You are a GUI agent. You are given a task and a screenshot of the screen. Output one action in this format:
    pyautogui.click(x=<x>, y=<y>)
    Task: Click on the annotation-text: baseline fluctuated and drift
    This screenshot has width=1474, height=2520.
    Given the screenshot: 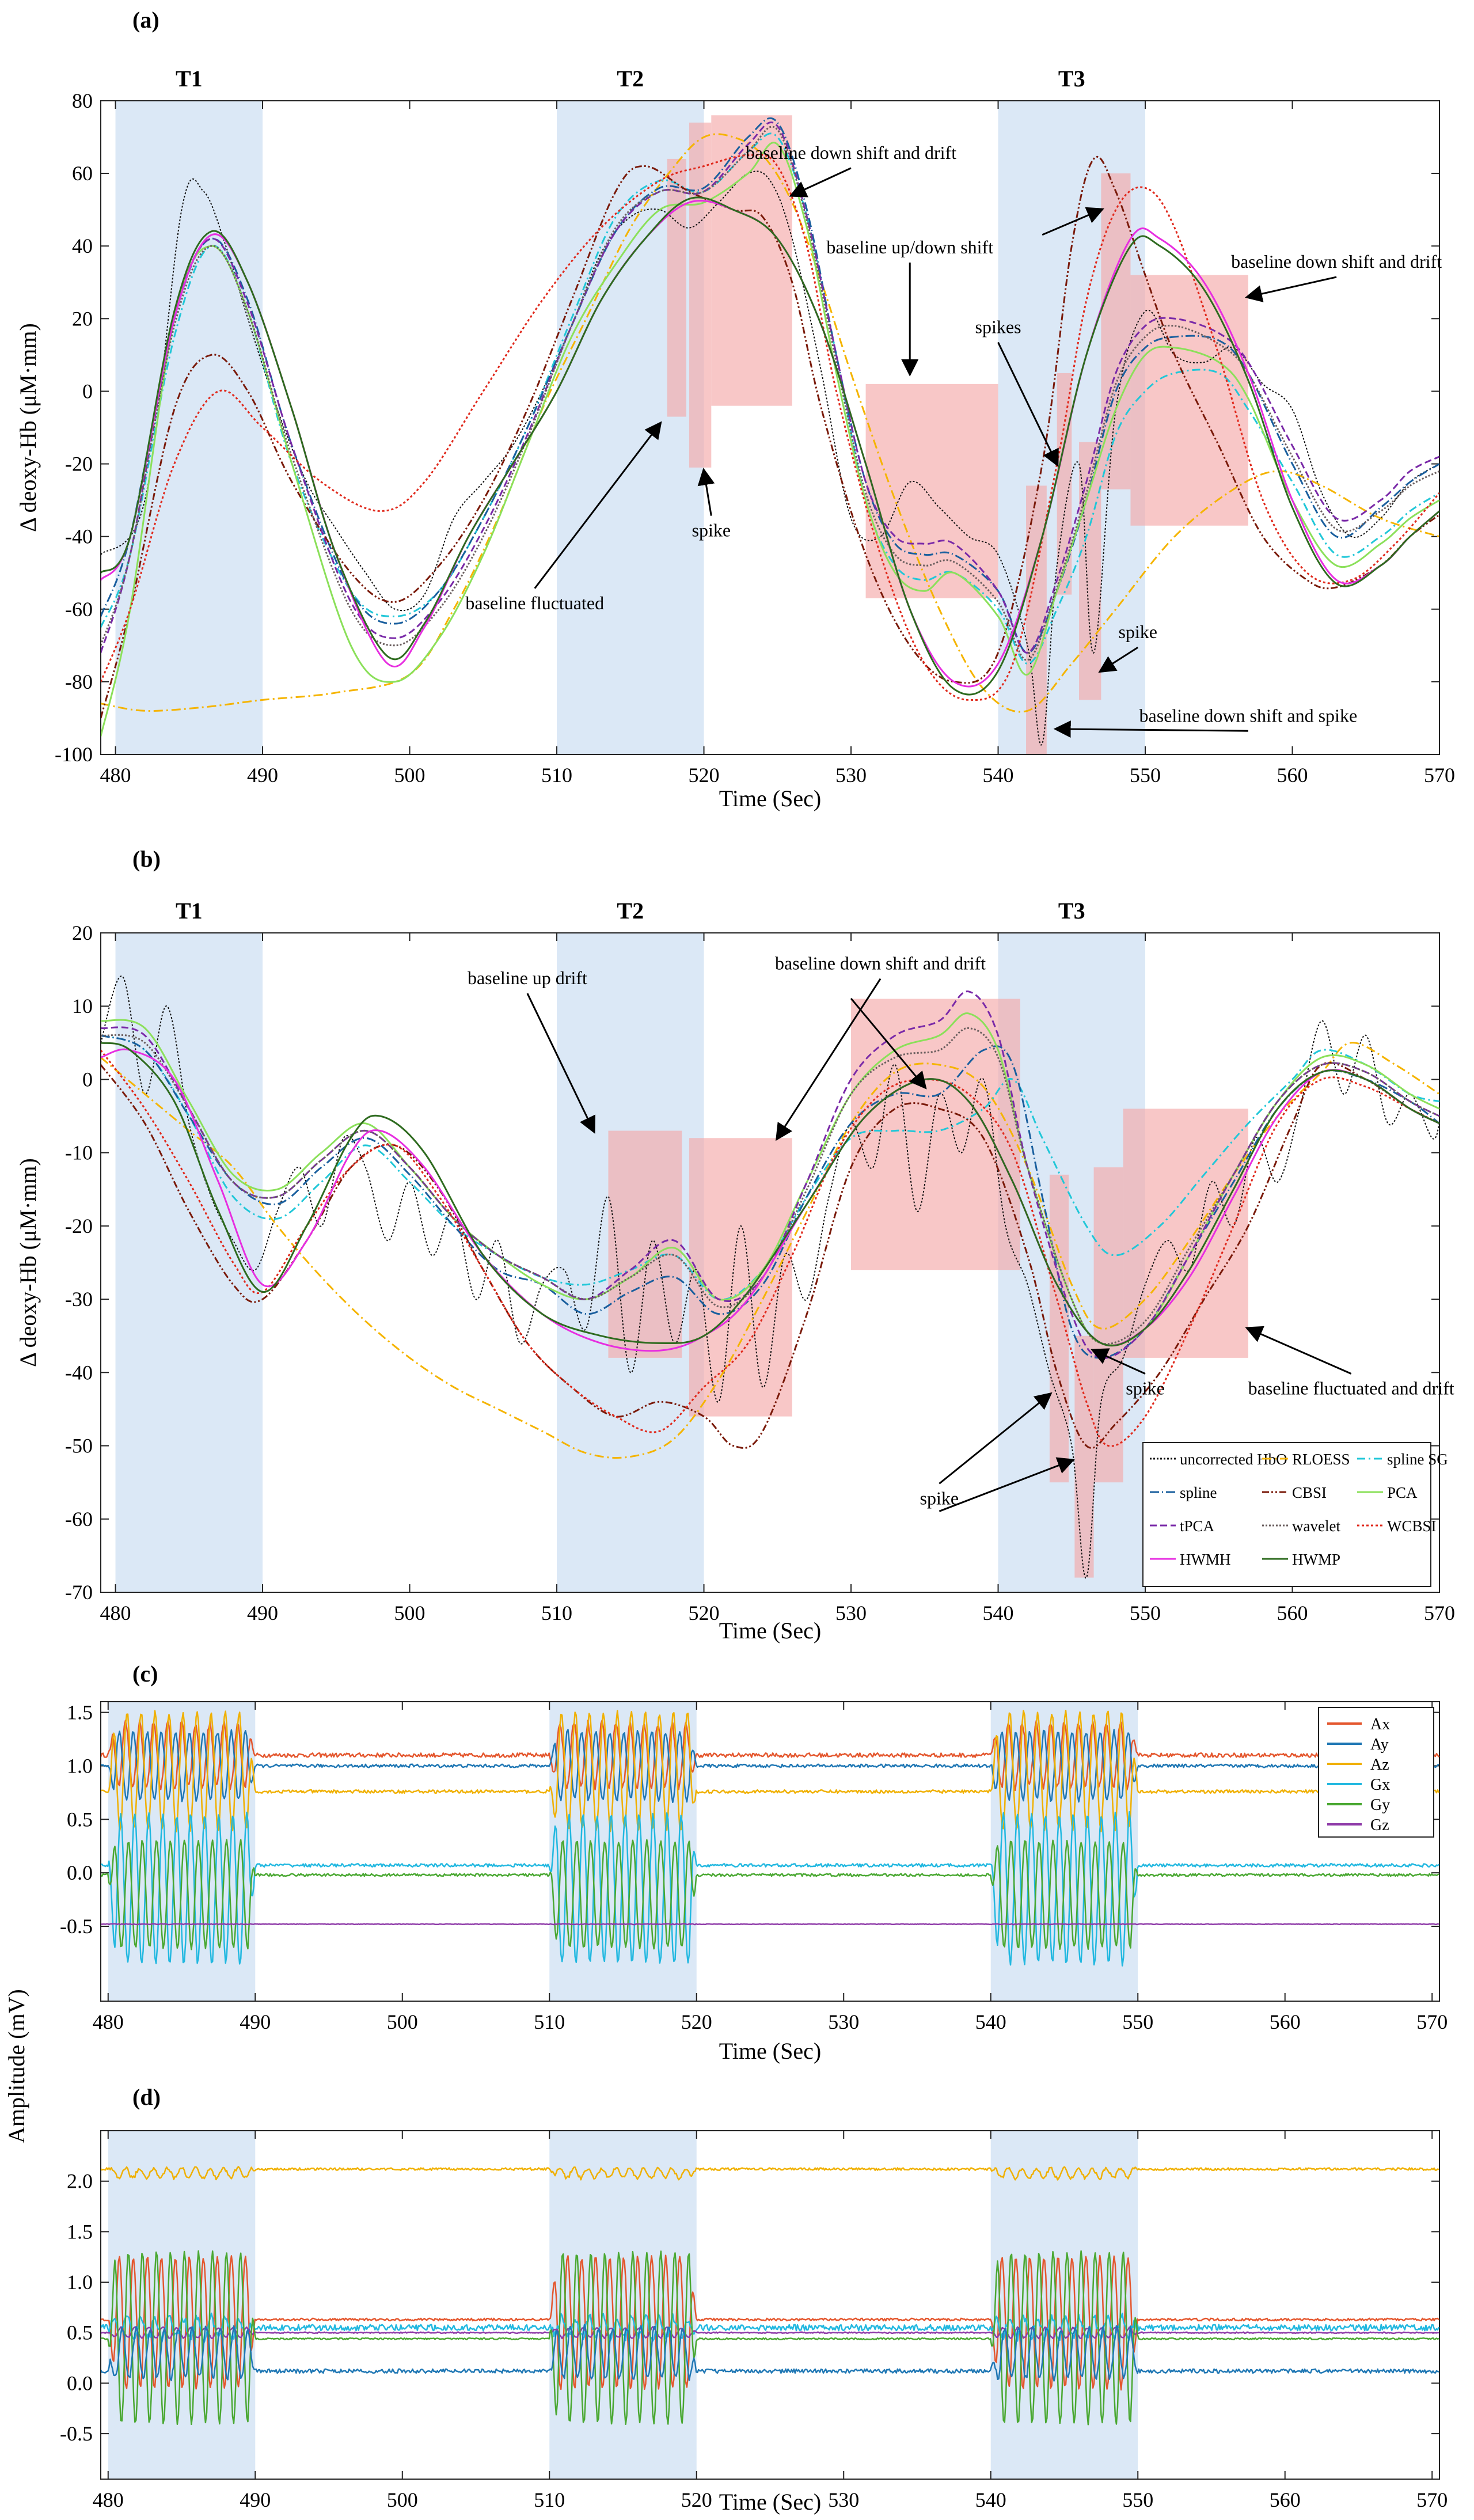 What is the action you would take?
    pyautogui.click(x=1351, y=1389)
    